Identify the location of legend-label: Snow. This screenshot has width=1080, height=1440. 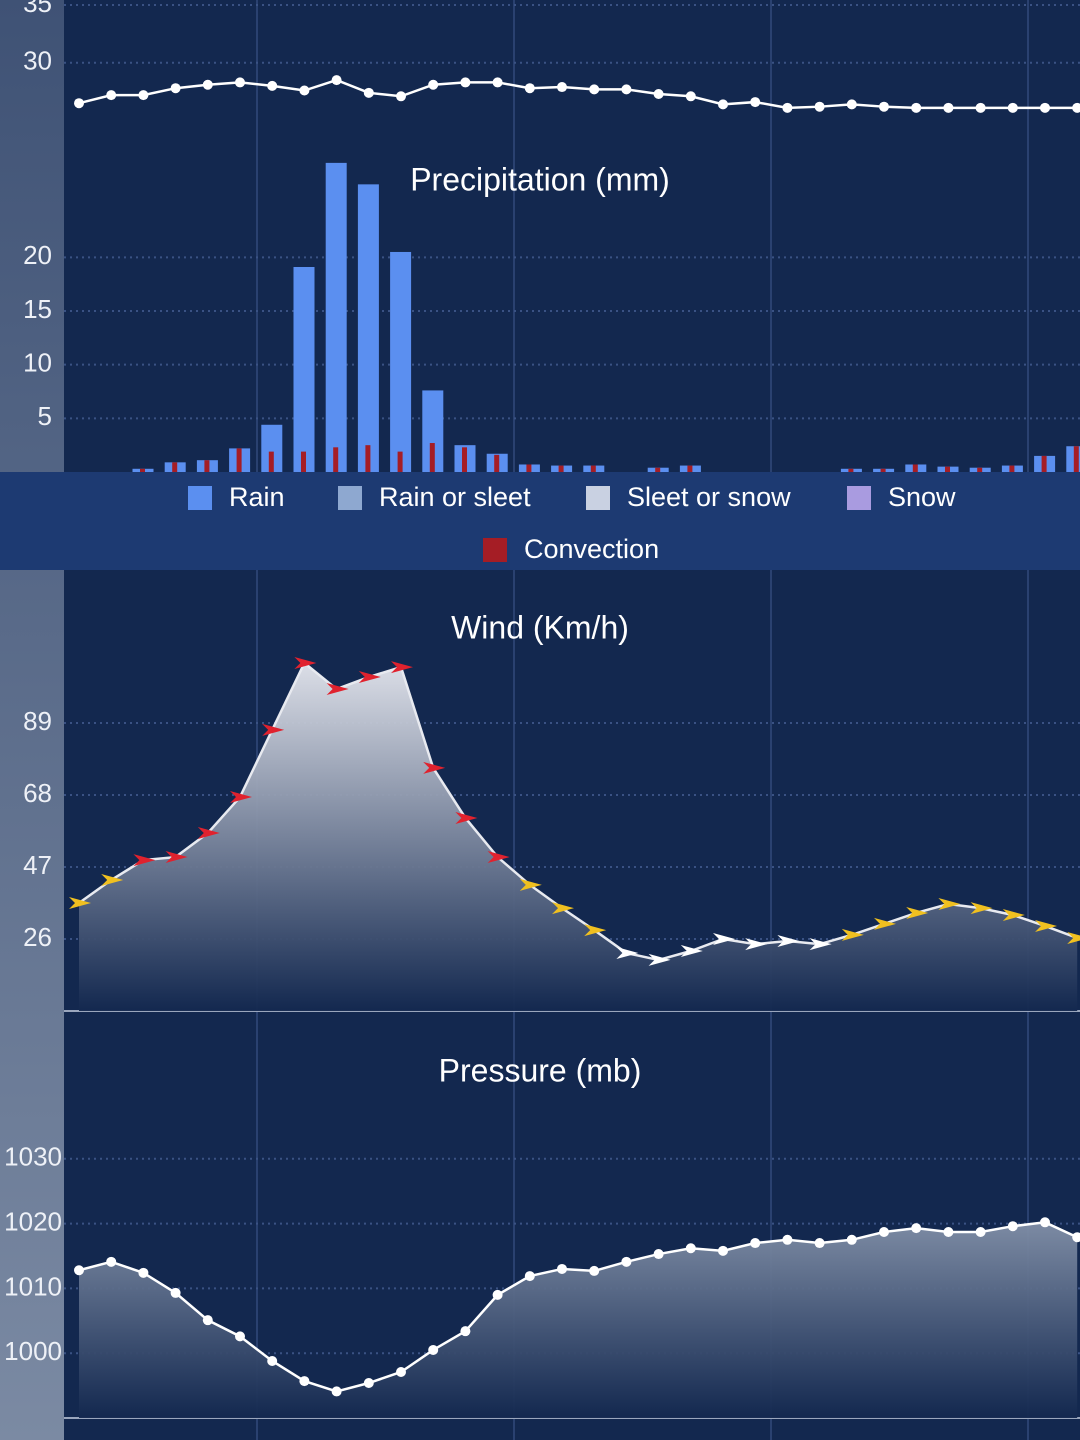
(922, 497).